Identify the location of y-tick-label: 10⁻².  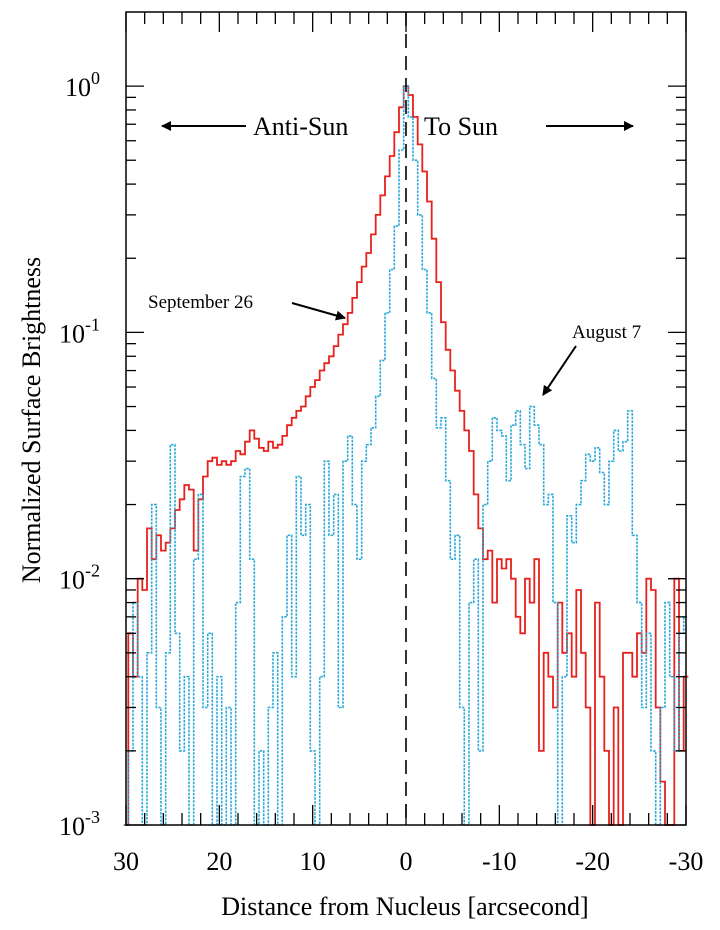
(79, 578).